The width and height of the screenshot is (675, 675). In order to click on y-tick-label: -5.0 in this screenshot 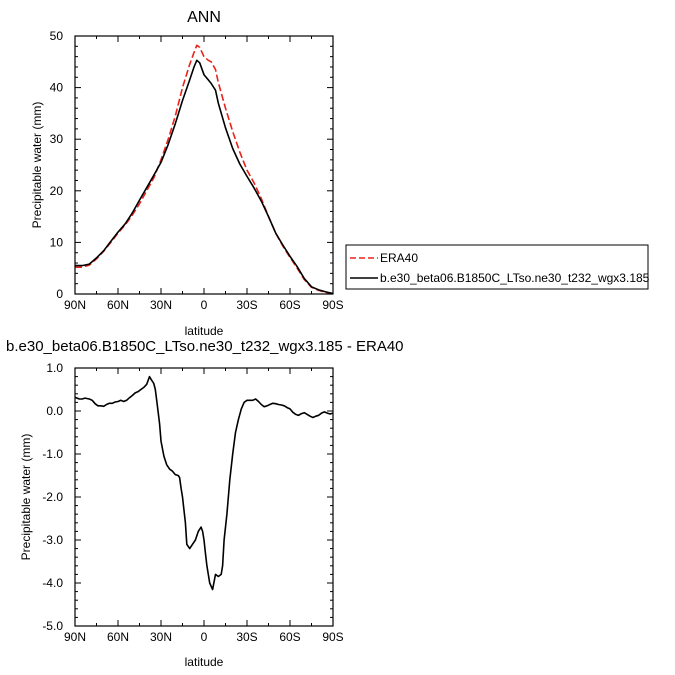, I will do `click(52, 626)`.